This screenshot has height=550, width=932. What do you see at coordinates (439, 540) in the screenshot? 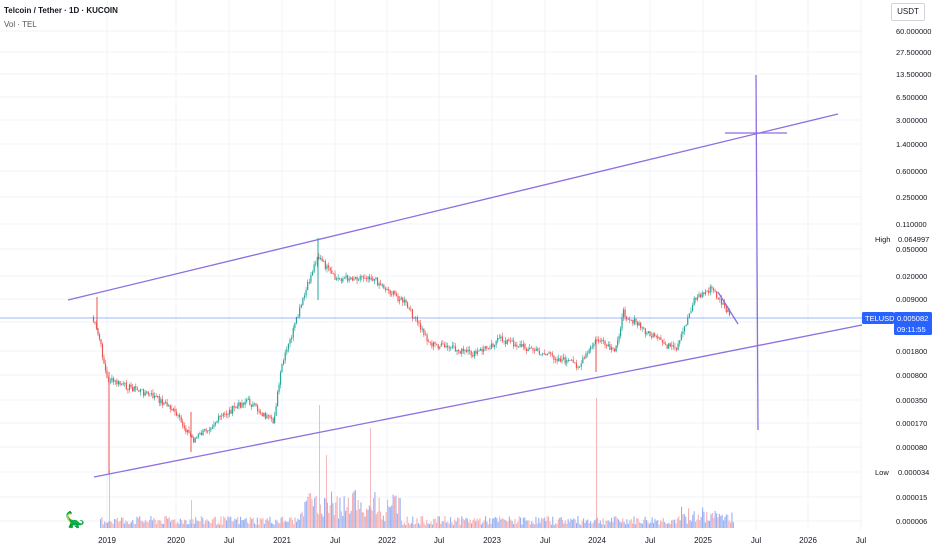
I see `time-tick-label: Jul` at bounding box center [439, 540].